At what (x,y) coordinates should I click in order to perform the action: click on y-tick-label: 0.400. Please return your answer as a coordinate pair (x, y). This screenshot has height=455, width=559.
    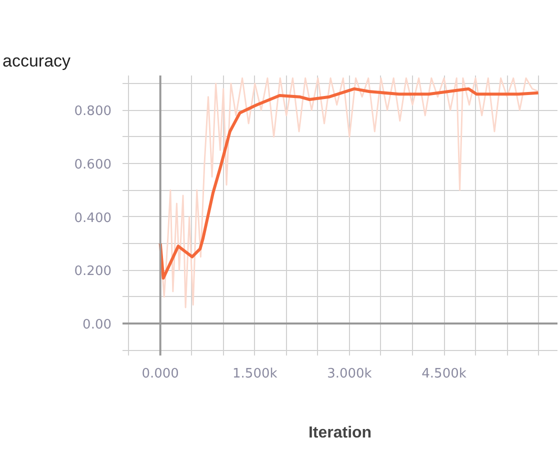
    Looking at the image, I should click on (93, 218).